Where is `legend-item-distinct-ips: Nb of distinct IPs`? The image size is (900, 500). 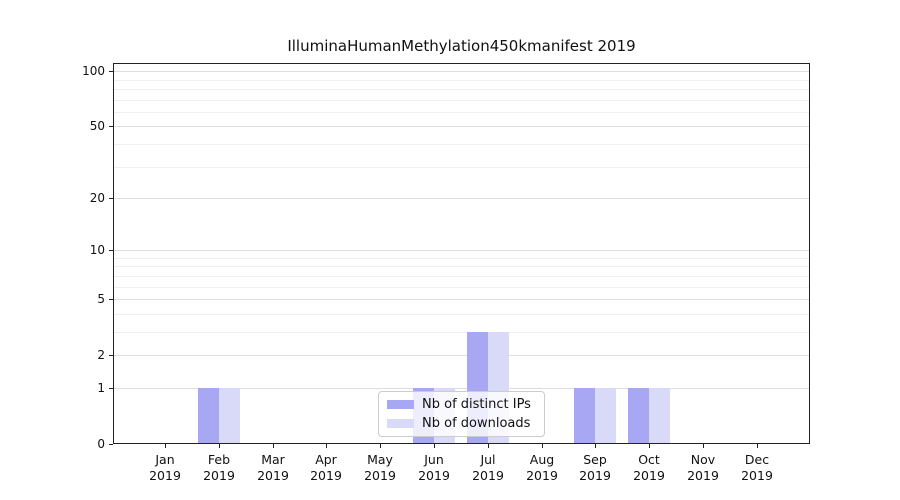
legend-item-distinct-ips: Nb of distinct IPs is located at coordinates (461, 404).